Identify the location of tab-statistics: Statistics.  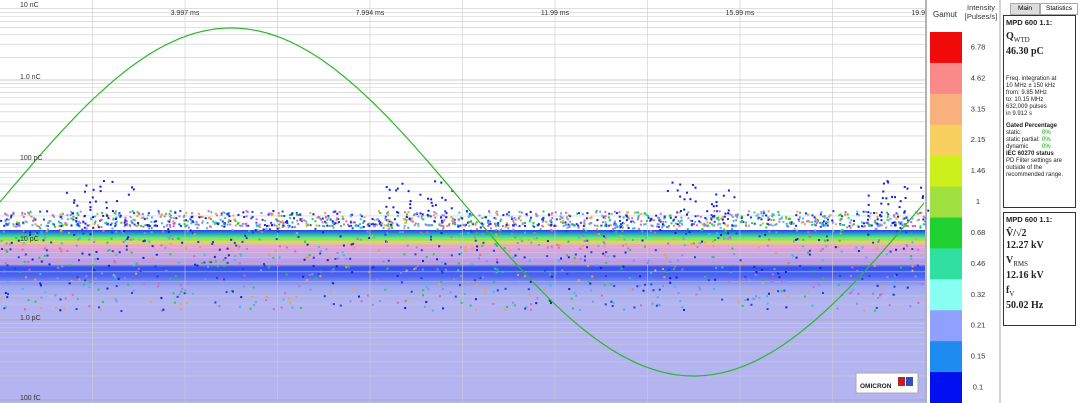
(1059, 9).